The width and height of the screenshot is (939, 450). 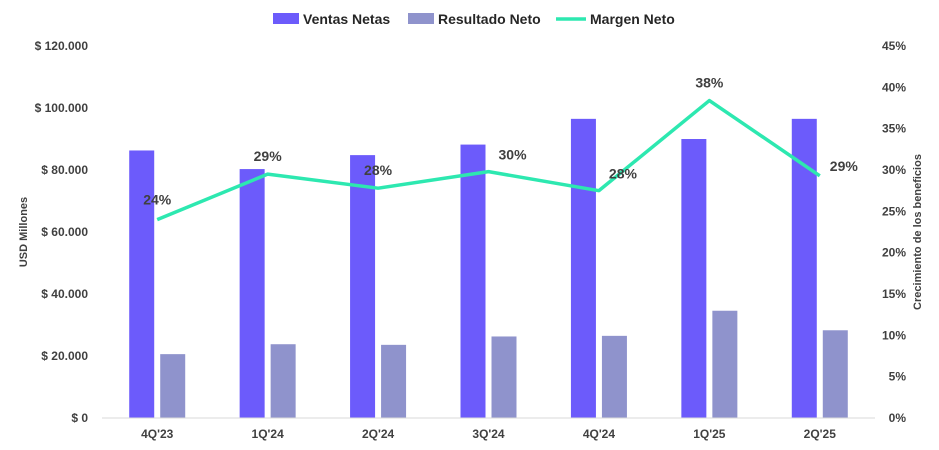 What do you see at coordinates (898, 377) in the screenshot?
I see `y2-tick-label: 5%` at bounding box center [898, 377].